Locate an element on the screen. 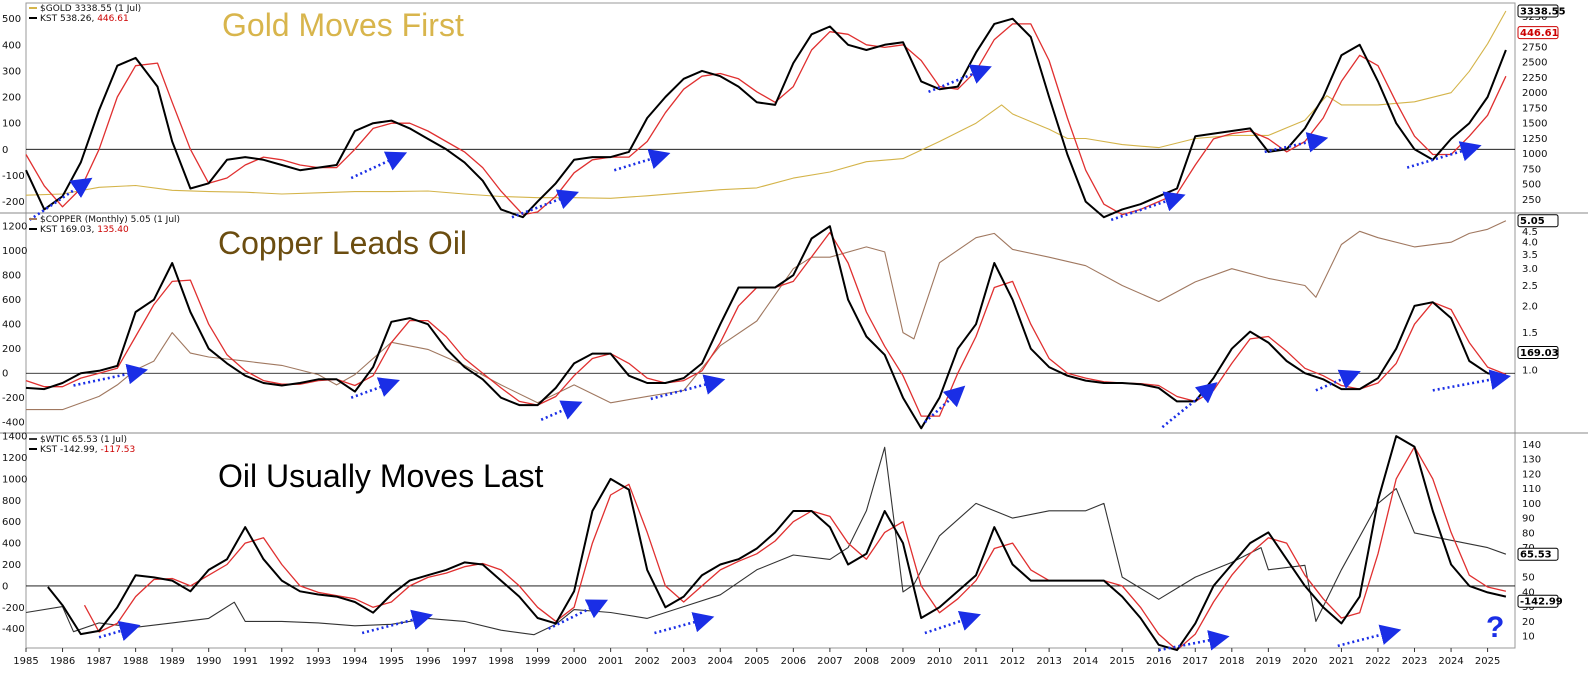 This screenshot has height=679, width=1588. left-tick-label-2-3: 800 is located at coordinates (11, 501).